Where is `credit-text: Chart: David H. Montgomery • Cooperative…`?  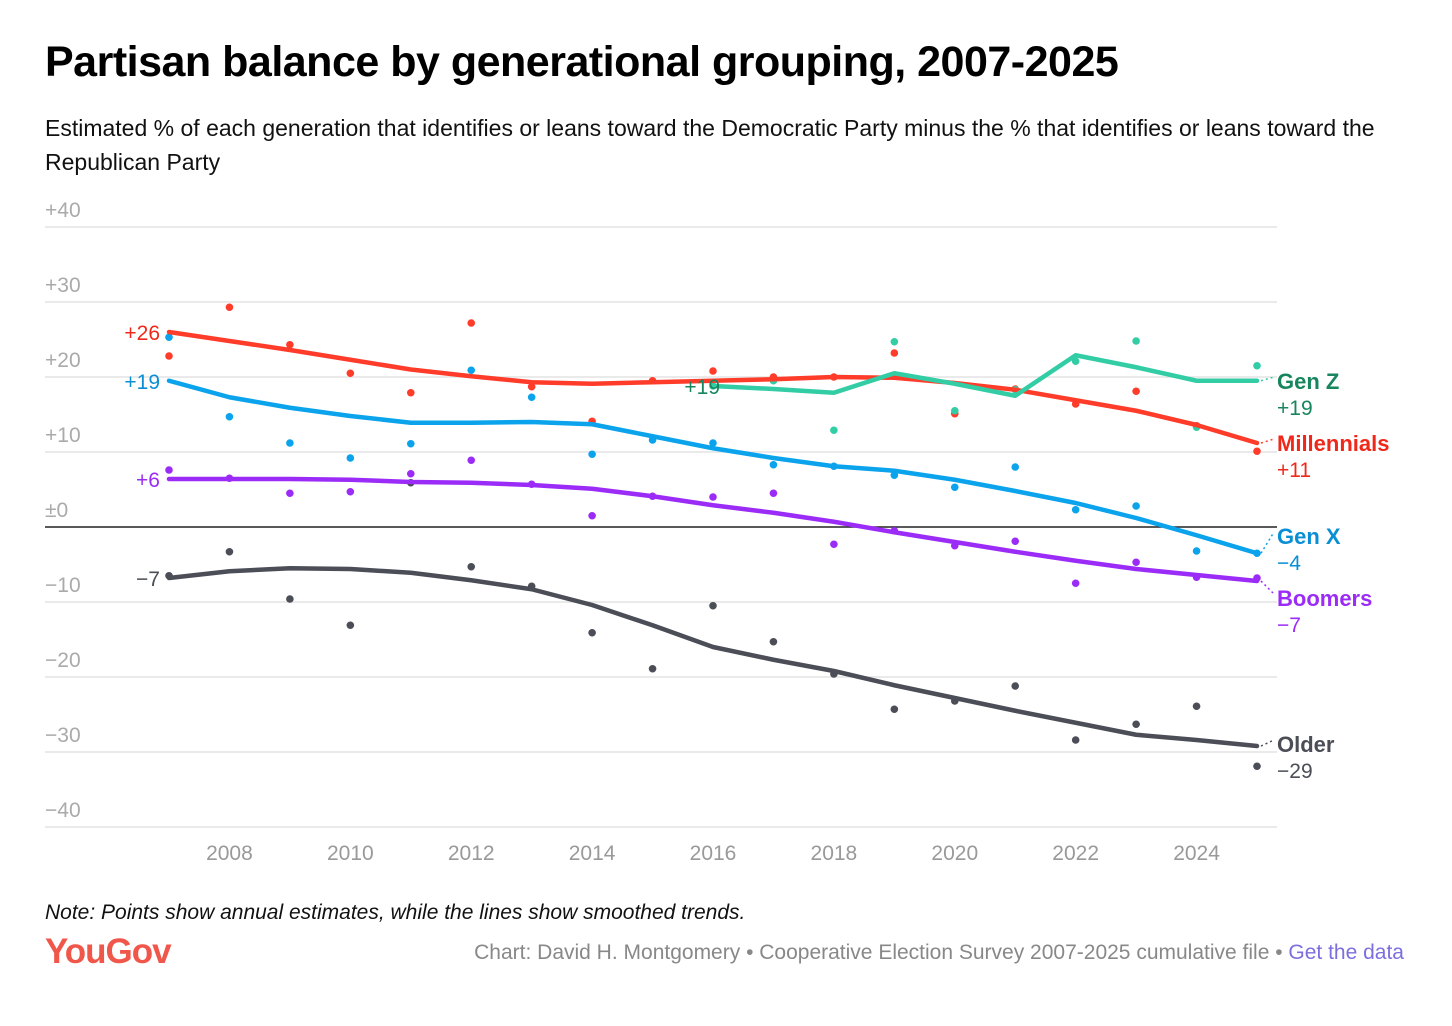
credit-text: Chart: David H. Montgomery • Cooperative… is located at coordinates (878, 952).